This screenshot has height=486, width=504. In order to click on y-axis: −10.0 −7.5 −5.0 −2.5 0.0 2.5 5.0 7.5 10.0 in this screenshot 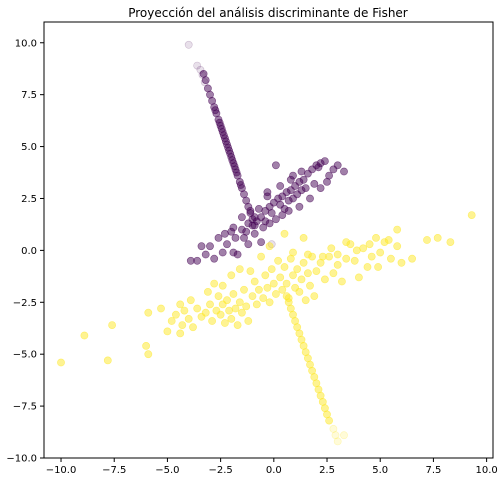, I will do `click(25, 251)`.